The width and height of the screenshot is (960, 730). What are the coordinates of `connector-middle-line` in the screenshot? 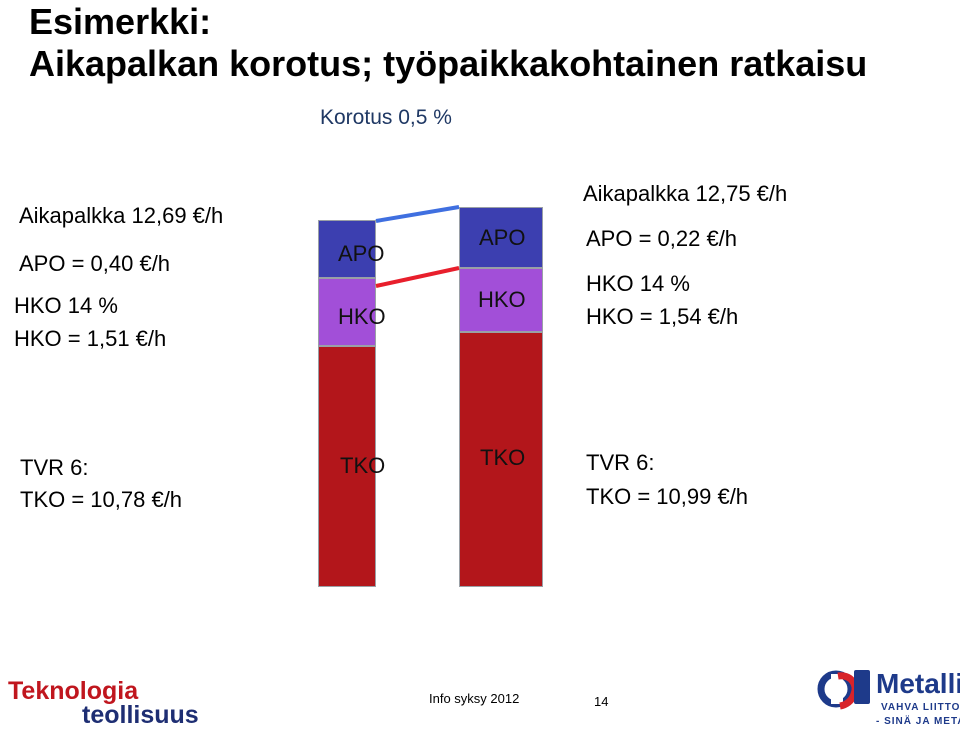 It's located at (417, 277).